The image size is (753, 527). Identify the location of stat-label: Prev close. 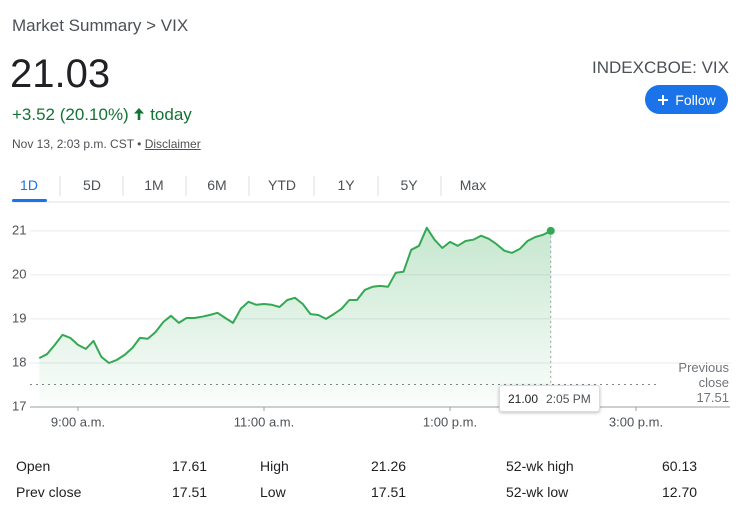
(49, 492).